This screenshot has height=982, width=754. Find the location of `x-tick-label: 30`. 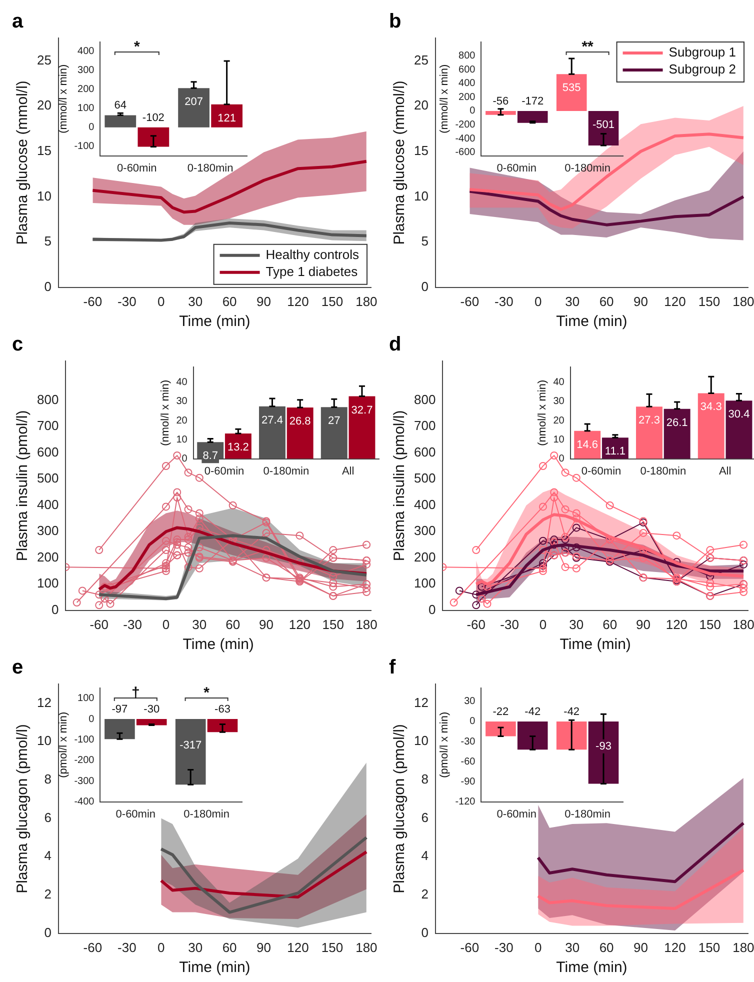

x-tick-label: 30 is located at coordinates (195, 947).